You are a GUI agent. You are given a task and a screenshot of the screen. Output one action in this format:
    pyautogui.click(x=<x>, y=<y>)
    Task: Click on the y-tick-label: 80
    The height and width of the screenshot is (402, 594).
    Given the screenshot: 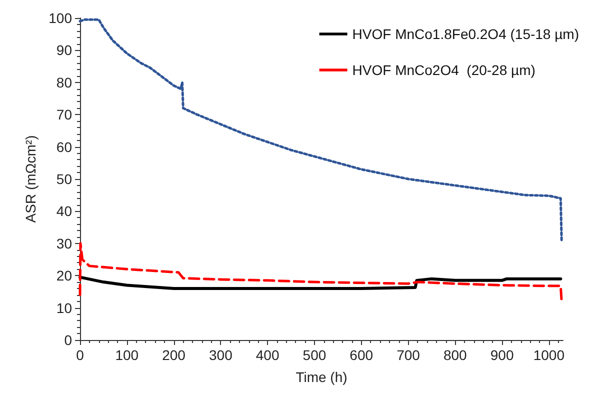 What is the action you would take?
    pyautogui.click(x=64, y=82)
    